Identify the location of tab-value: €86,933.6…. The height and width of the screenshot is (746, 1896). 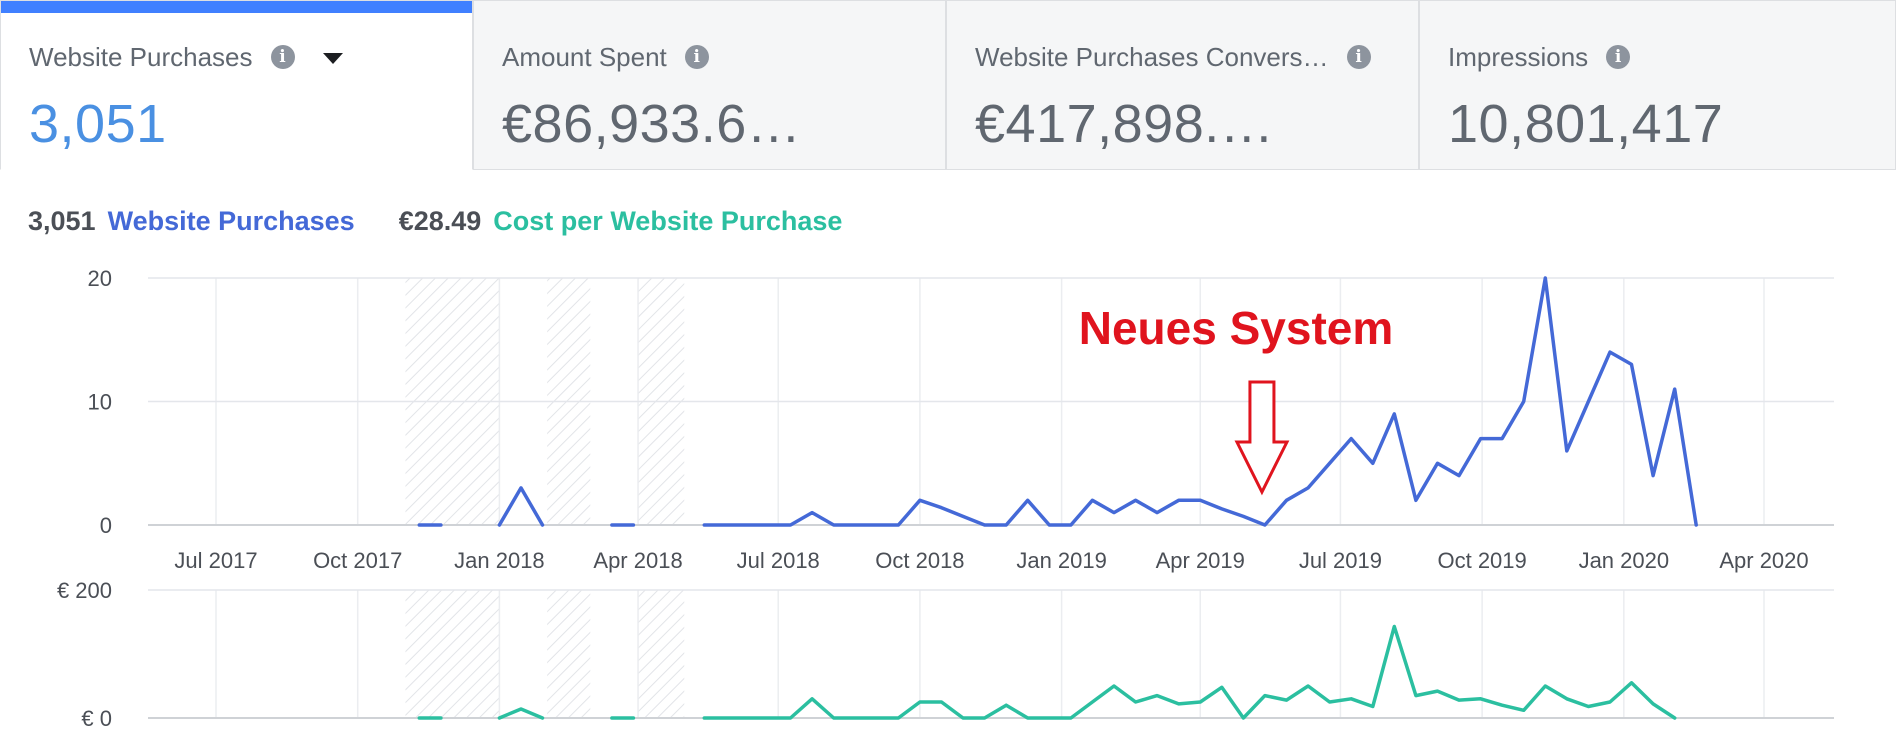
(652, 124).